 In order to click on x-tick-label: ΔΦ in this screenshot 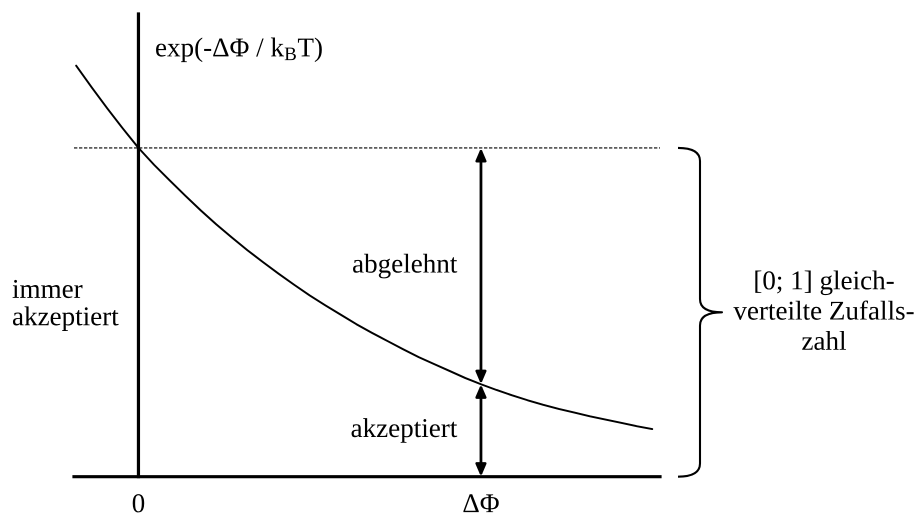, I will do `click(481, 503)`.